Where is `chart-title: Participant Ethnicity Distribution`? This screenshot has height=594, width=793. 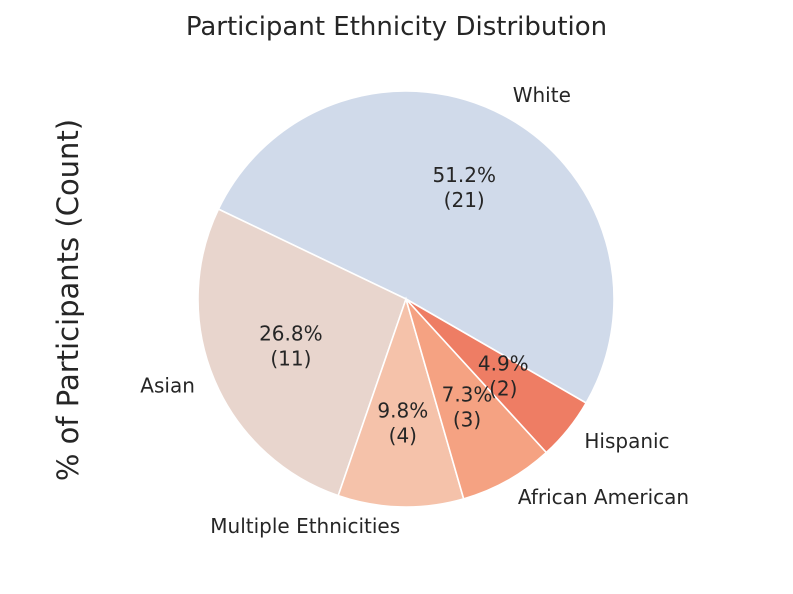 chart-title: Participant Ethnicity Distribution is located at coordinates (396, 27).